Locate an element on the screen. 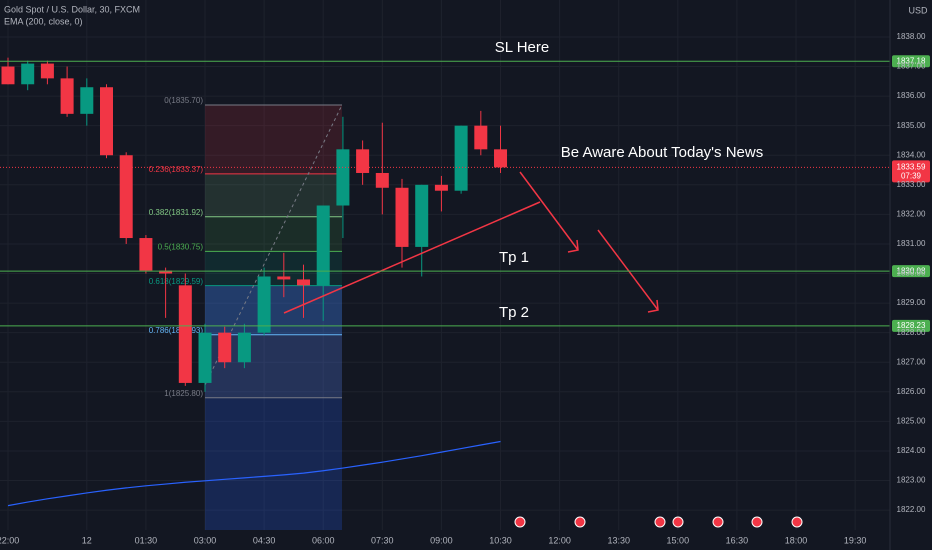  fib-label: 0.5(1830.75) is located at coordinates (181, 246).